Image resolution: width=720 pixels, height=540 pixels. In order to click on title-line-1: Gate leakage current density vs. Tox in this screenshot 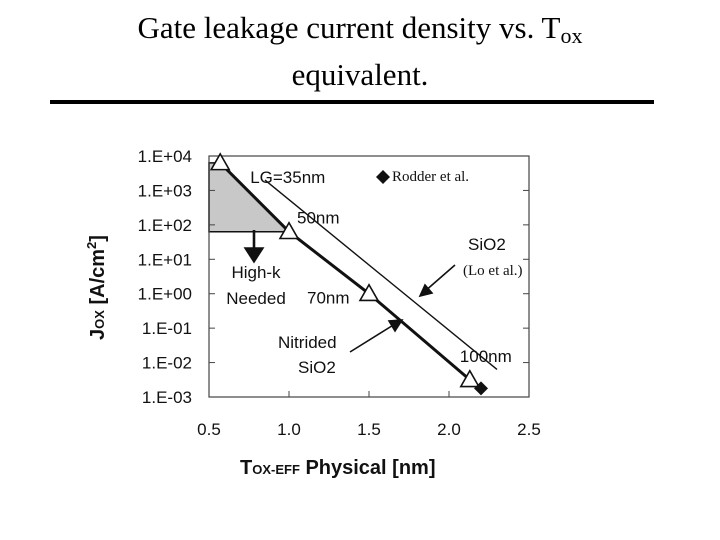, I will do `click(360, 29)`.